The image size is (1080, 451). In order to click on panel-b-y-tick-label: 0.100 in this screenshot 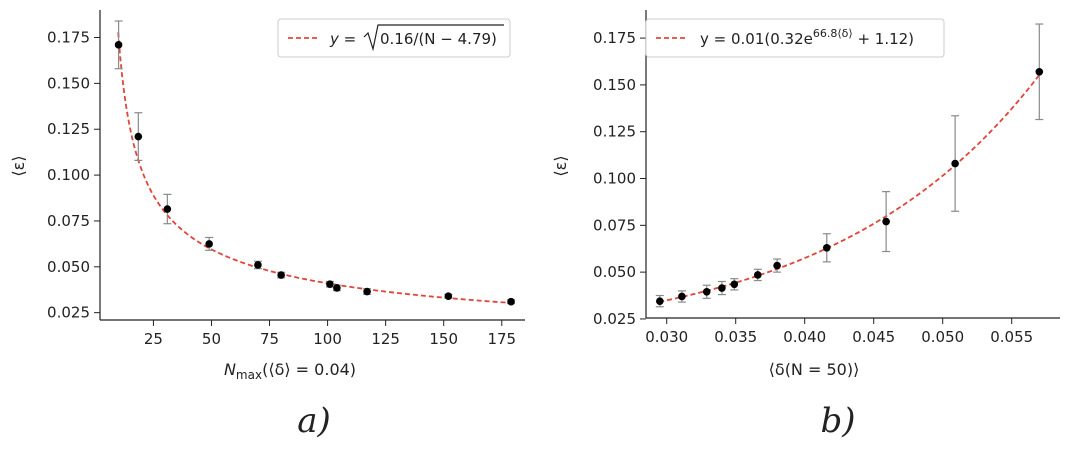, I will do `click(614, 179)`.